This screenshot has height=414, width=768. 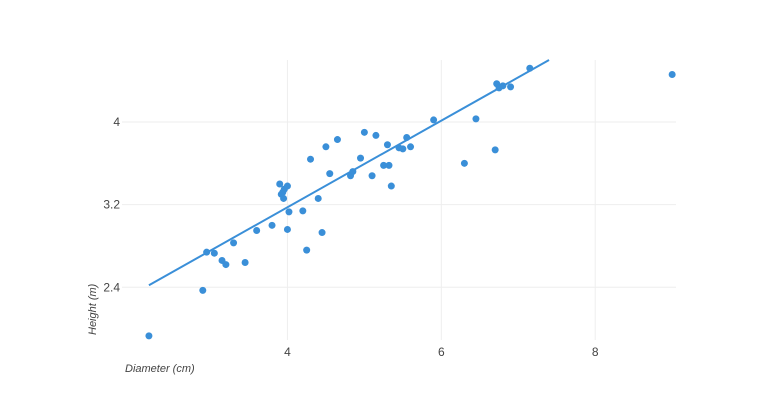 What do you see at coordinates (441, 352) in the screenshot?
I see `x-tick-label: 6` at bounding box center [441, 352].